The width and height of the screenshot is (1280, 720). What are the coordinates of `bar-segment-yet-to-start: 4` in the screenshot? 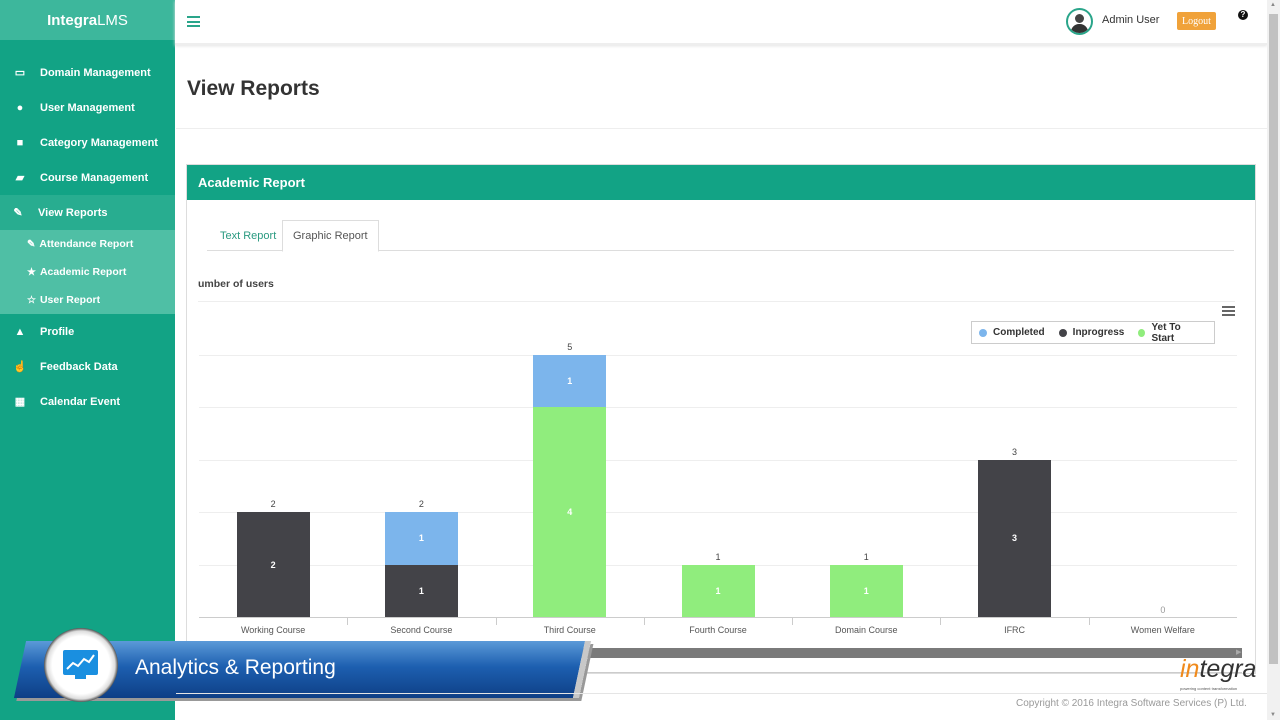 It's located at (570, 512).